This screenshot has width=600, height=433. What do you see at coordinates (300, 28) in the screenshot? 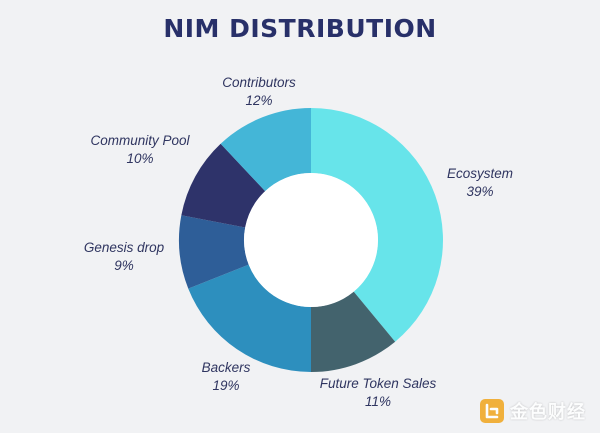
I see `chart-title: NIM DISTRIBUTION` at bounding box center [300, 28].